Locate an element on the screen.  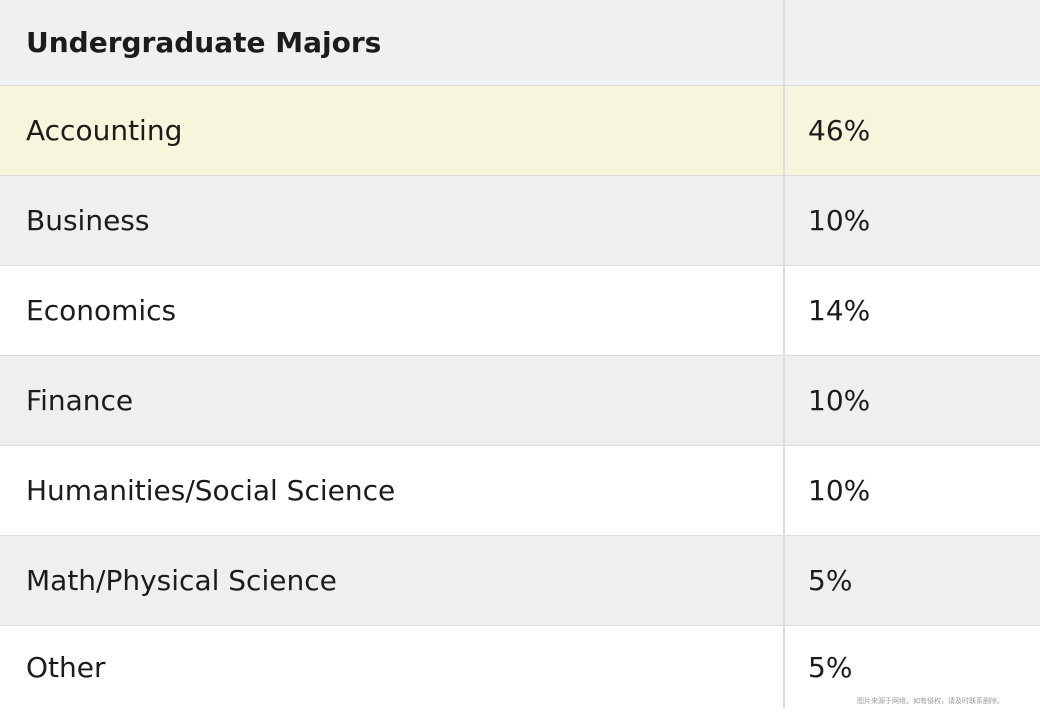
percent-cell: 14% is located at coordinates (839, 310).